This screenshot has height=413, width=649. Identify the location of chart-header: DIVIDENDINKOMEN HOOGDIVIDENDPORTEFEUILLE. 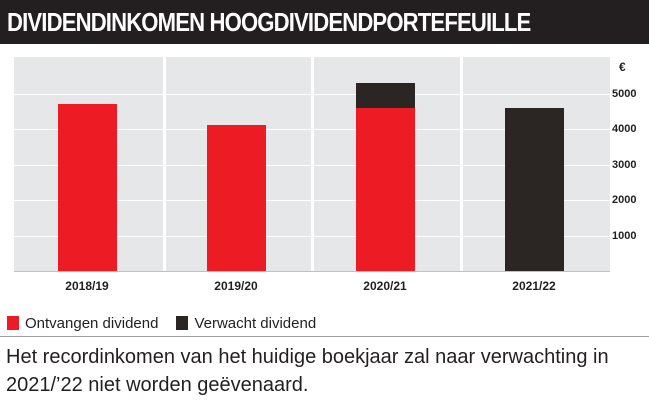
(324, 22).